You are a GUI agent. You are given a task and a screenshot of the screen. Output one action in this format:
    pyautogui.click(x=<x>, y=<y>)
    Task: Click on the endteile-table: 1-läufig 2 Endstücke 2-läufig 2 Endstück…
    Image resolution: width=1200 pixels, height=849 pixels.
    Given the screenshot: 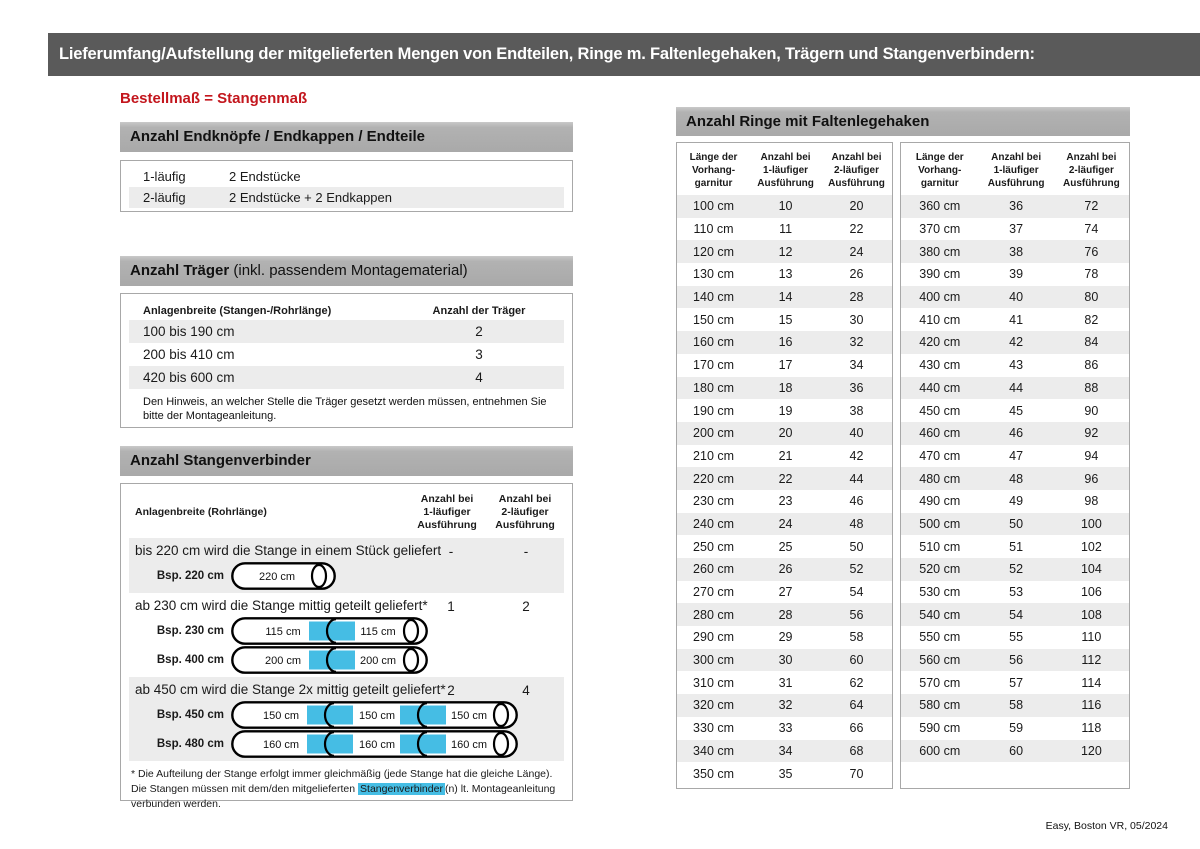 What is the action you would take?
    pyautogui.click(x=346, y=186)
    